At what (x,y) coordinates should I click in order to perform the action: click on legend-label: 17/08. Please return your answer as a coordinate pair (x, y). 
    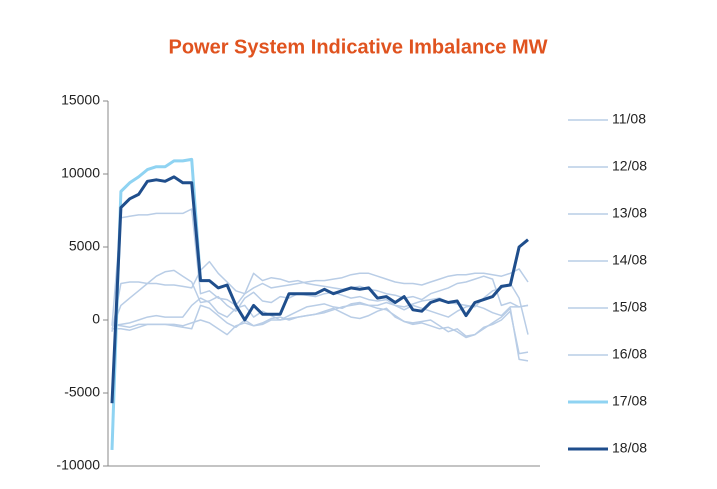
    Looking at the image, I should click on (629, 401).